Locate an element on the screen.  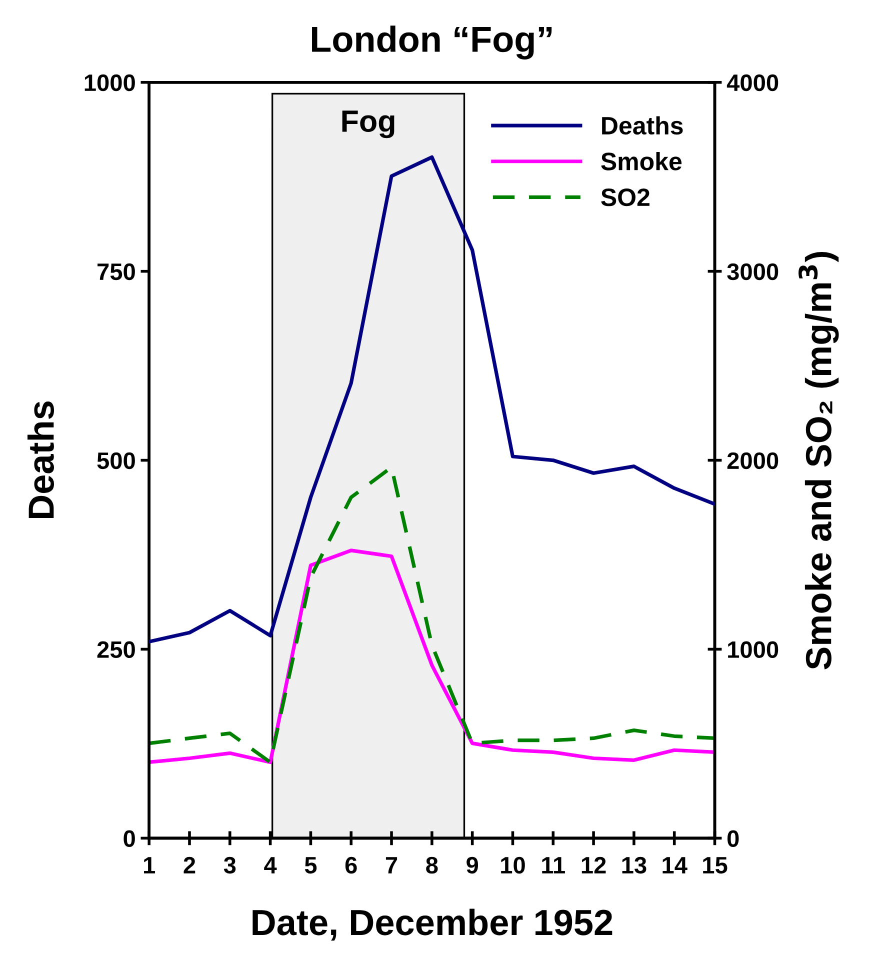
y-tick-label: 1000 is located at coordinates (109, 83).